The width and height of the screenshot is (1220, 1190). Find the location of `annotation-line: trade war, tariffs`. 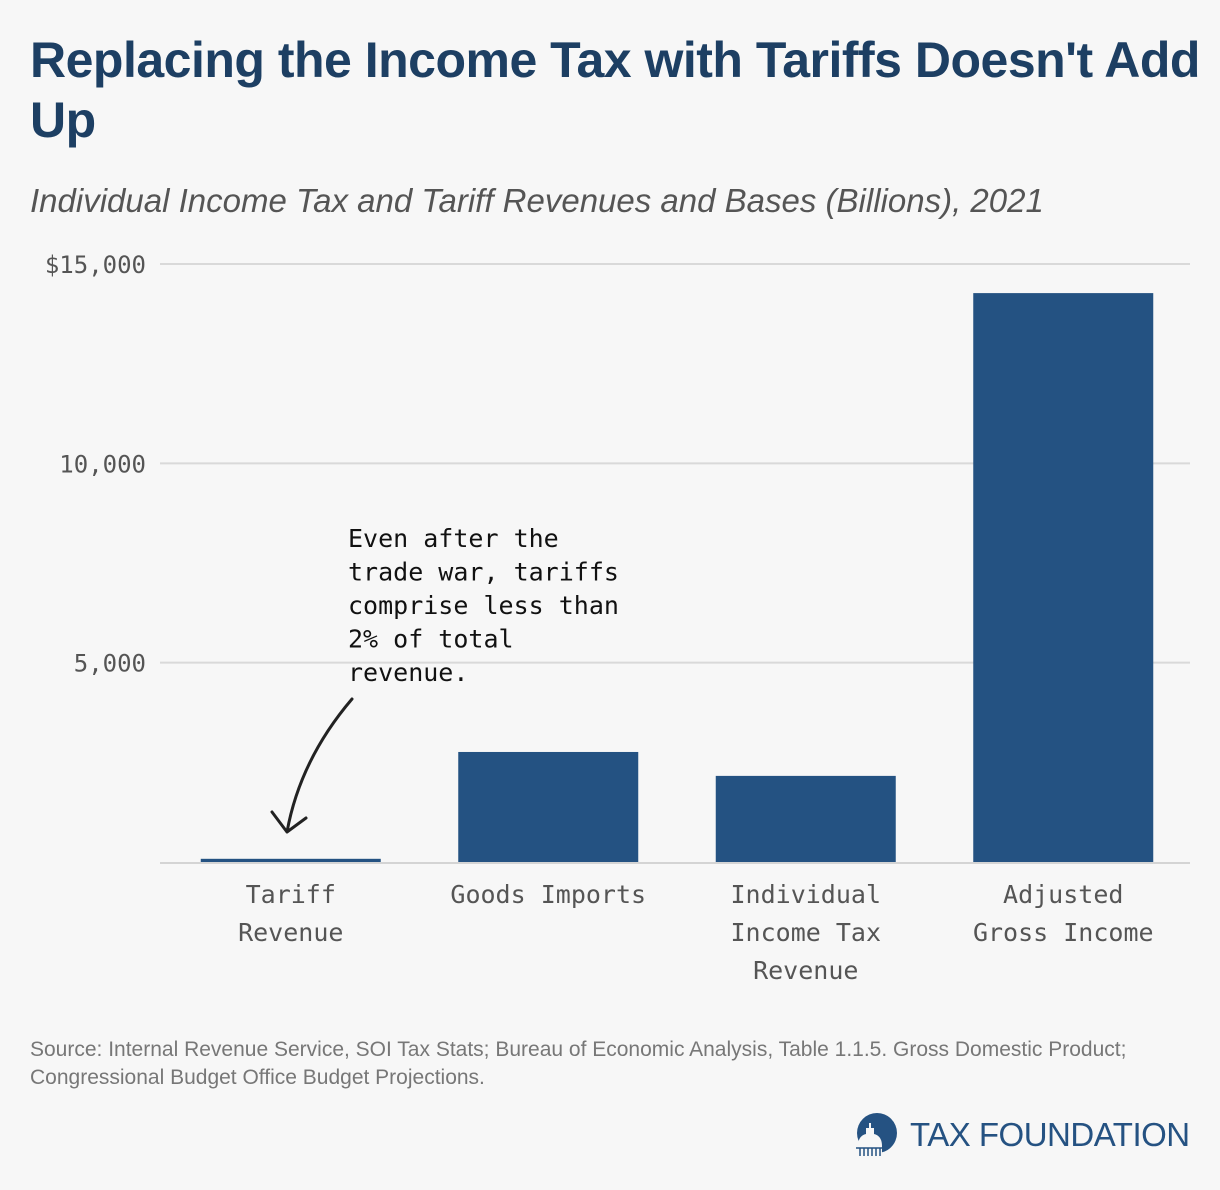

annotation-line: trade war, tariffs is located at coordinates (483, 572).